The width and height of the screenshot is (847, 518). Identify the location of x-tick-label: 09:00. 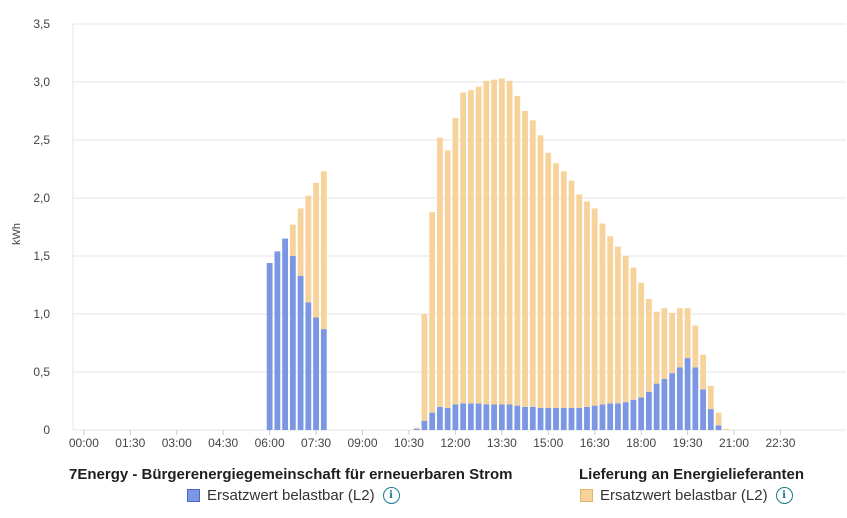
(362, 443).